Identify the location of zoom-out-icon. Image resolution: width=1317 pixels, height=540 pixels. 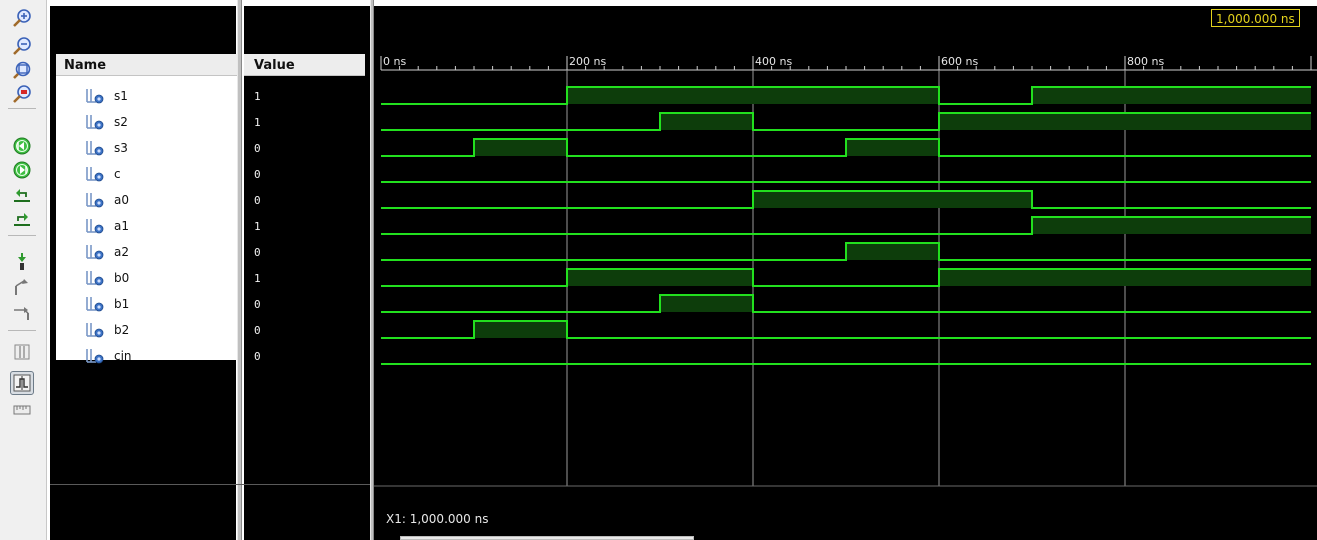
(22, 46).